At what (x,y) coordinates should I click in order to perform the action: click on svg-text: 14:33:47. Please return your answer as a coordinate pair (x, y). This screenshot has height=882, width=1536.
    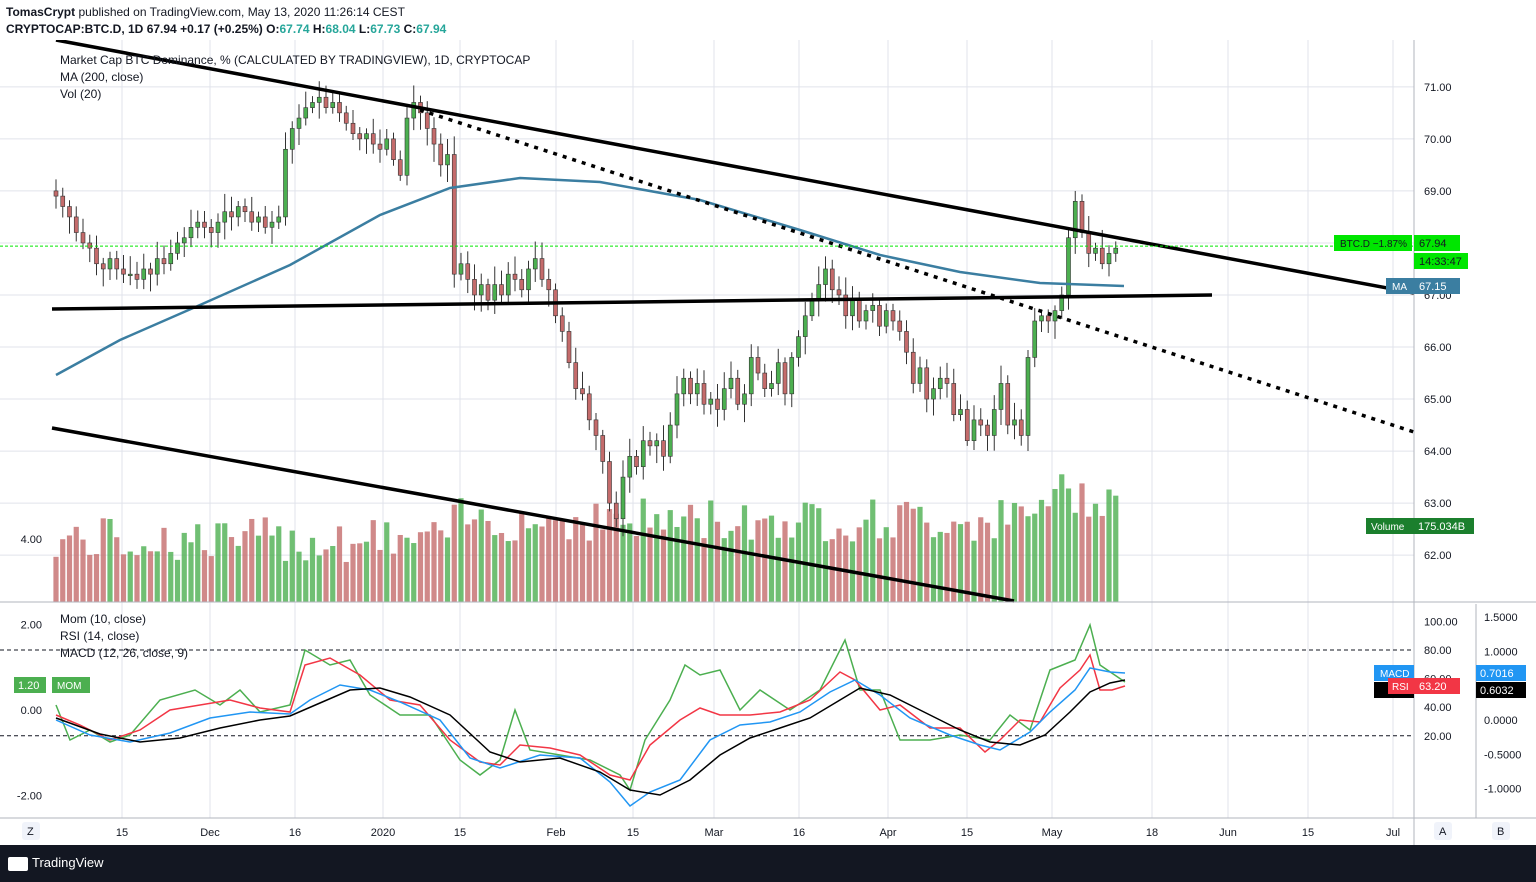
    Looking at the image, I should click on (1440, 262).